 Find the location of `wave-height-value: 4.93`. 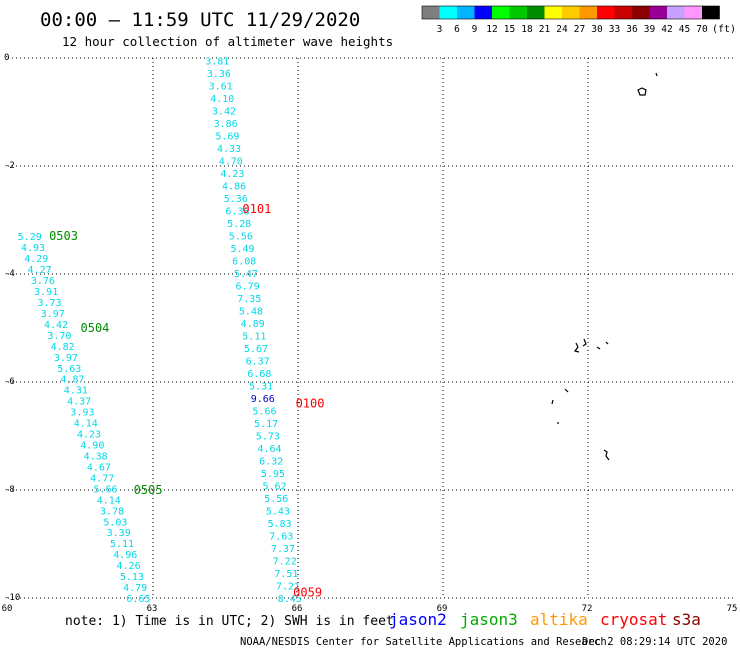

wave-height-value: 4.93 is located at coordinates (33, 248).